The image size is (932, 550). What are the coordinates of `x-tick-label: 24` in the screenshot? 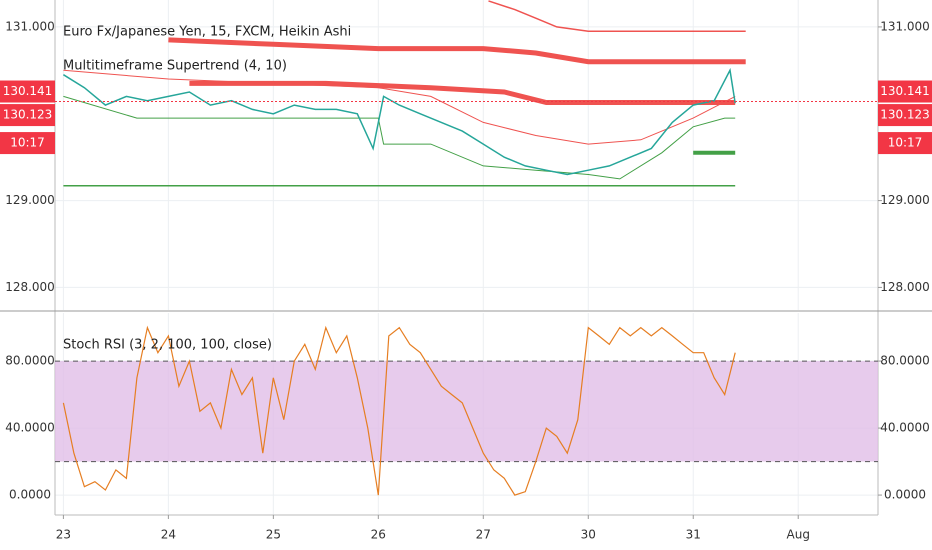 It's located at (168, 535).